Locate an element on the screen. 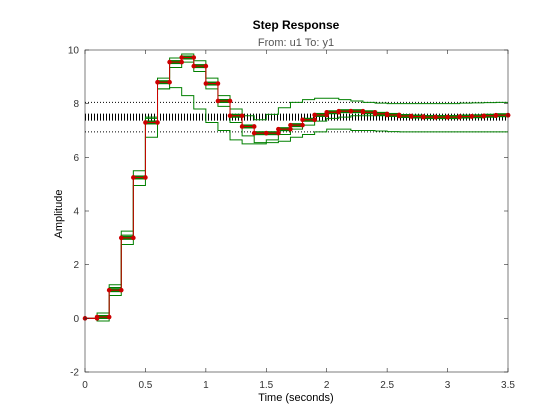 Image resolution: width=560 pixels, height=420 pixels. chart-title: Step Response is located at coordinates (296, 25).